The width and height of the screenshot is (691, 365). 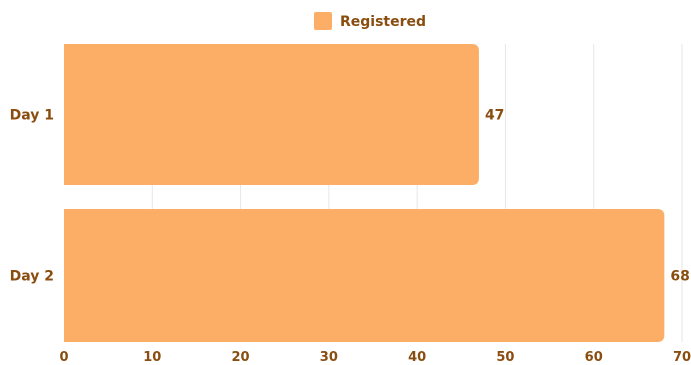 I want to click on data-labels: 47 68, so click(x=587, y=196).